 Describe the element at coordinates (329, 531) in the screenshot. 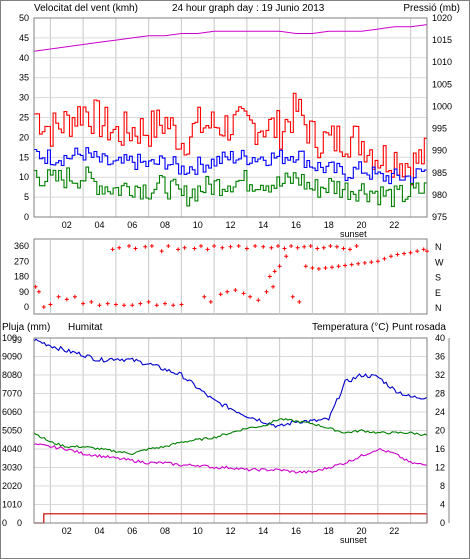

I see `hour-tick-label: 18` at that location.